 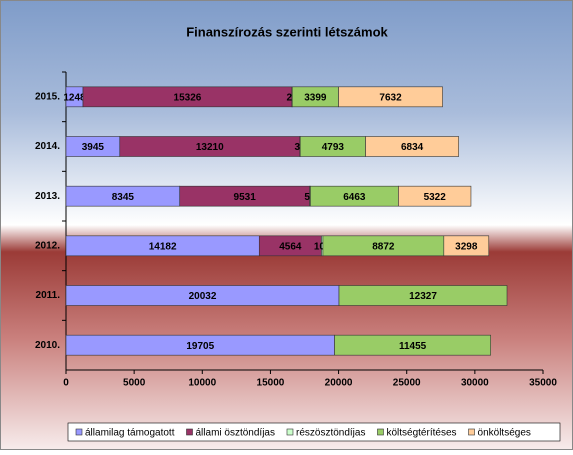 I want to click on data-label: 5322, so click(x=435, y=197).